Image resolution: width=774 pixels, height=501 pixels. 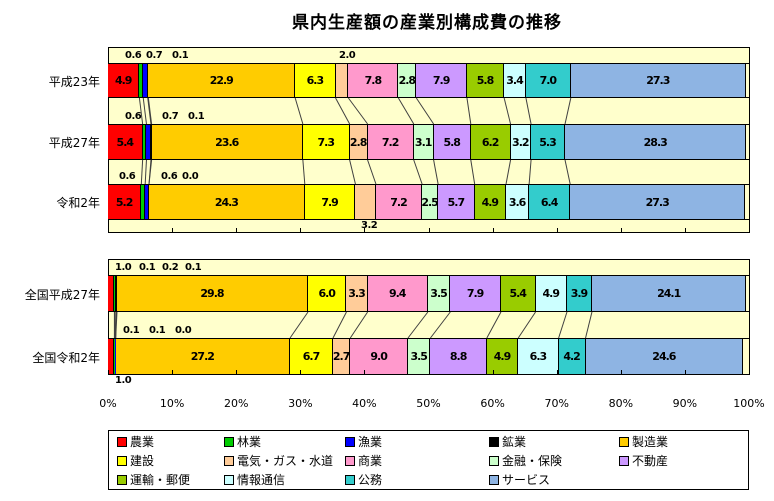 What do you see at coordinates (656, 142) in the screenshot?
I see `bar-segment: 28.3` at bounding box center [656, 142].